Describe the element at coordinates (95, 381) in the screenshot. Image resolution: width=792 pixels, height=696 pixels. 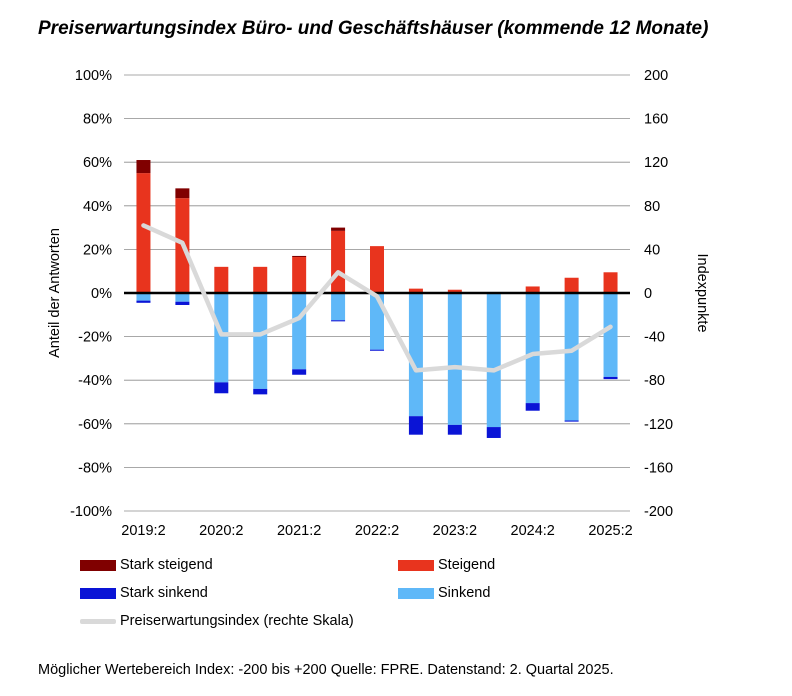
I see `y-tick-label: -40%` at that location.